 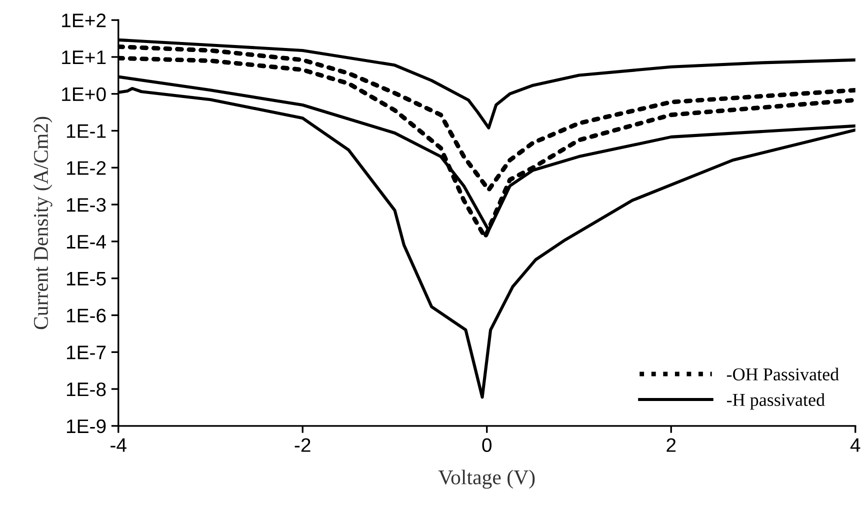 I want to click on x-tick-label: 4, so click(x=855, y=445).